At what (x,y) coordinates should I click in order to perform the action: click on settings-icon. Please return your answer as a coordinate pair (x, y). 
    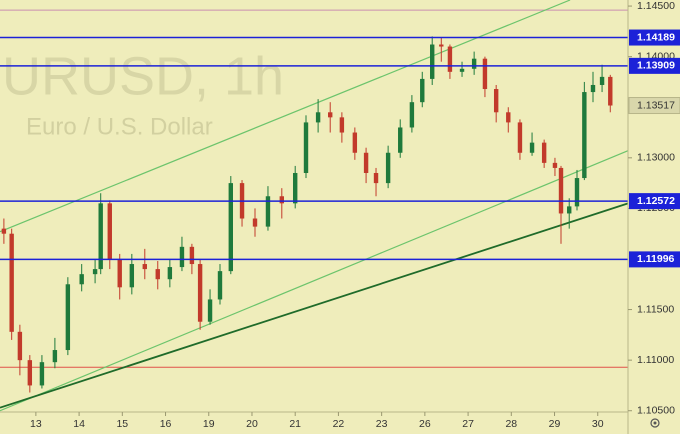
    Looking at the image, I should click on (655, 423).